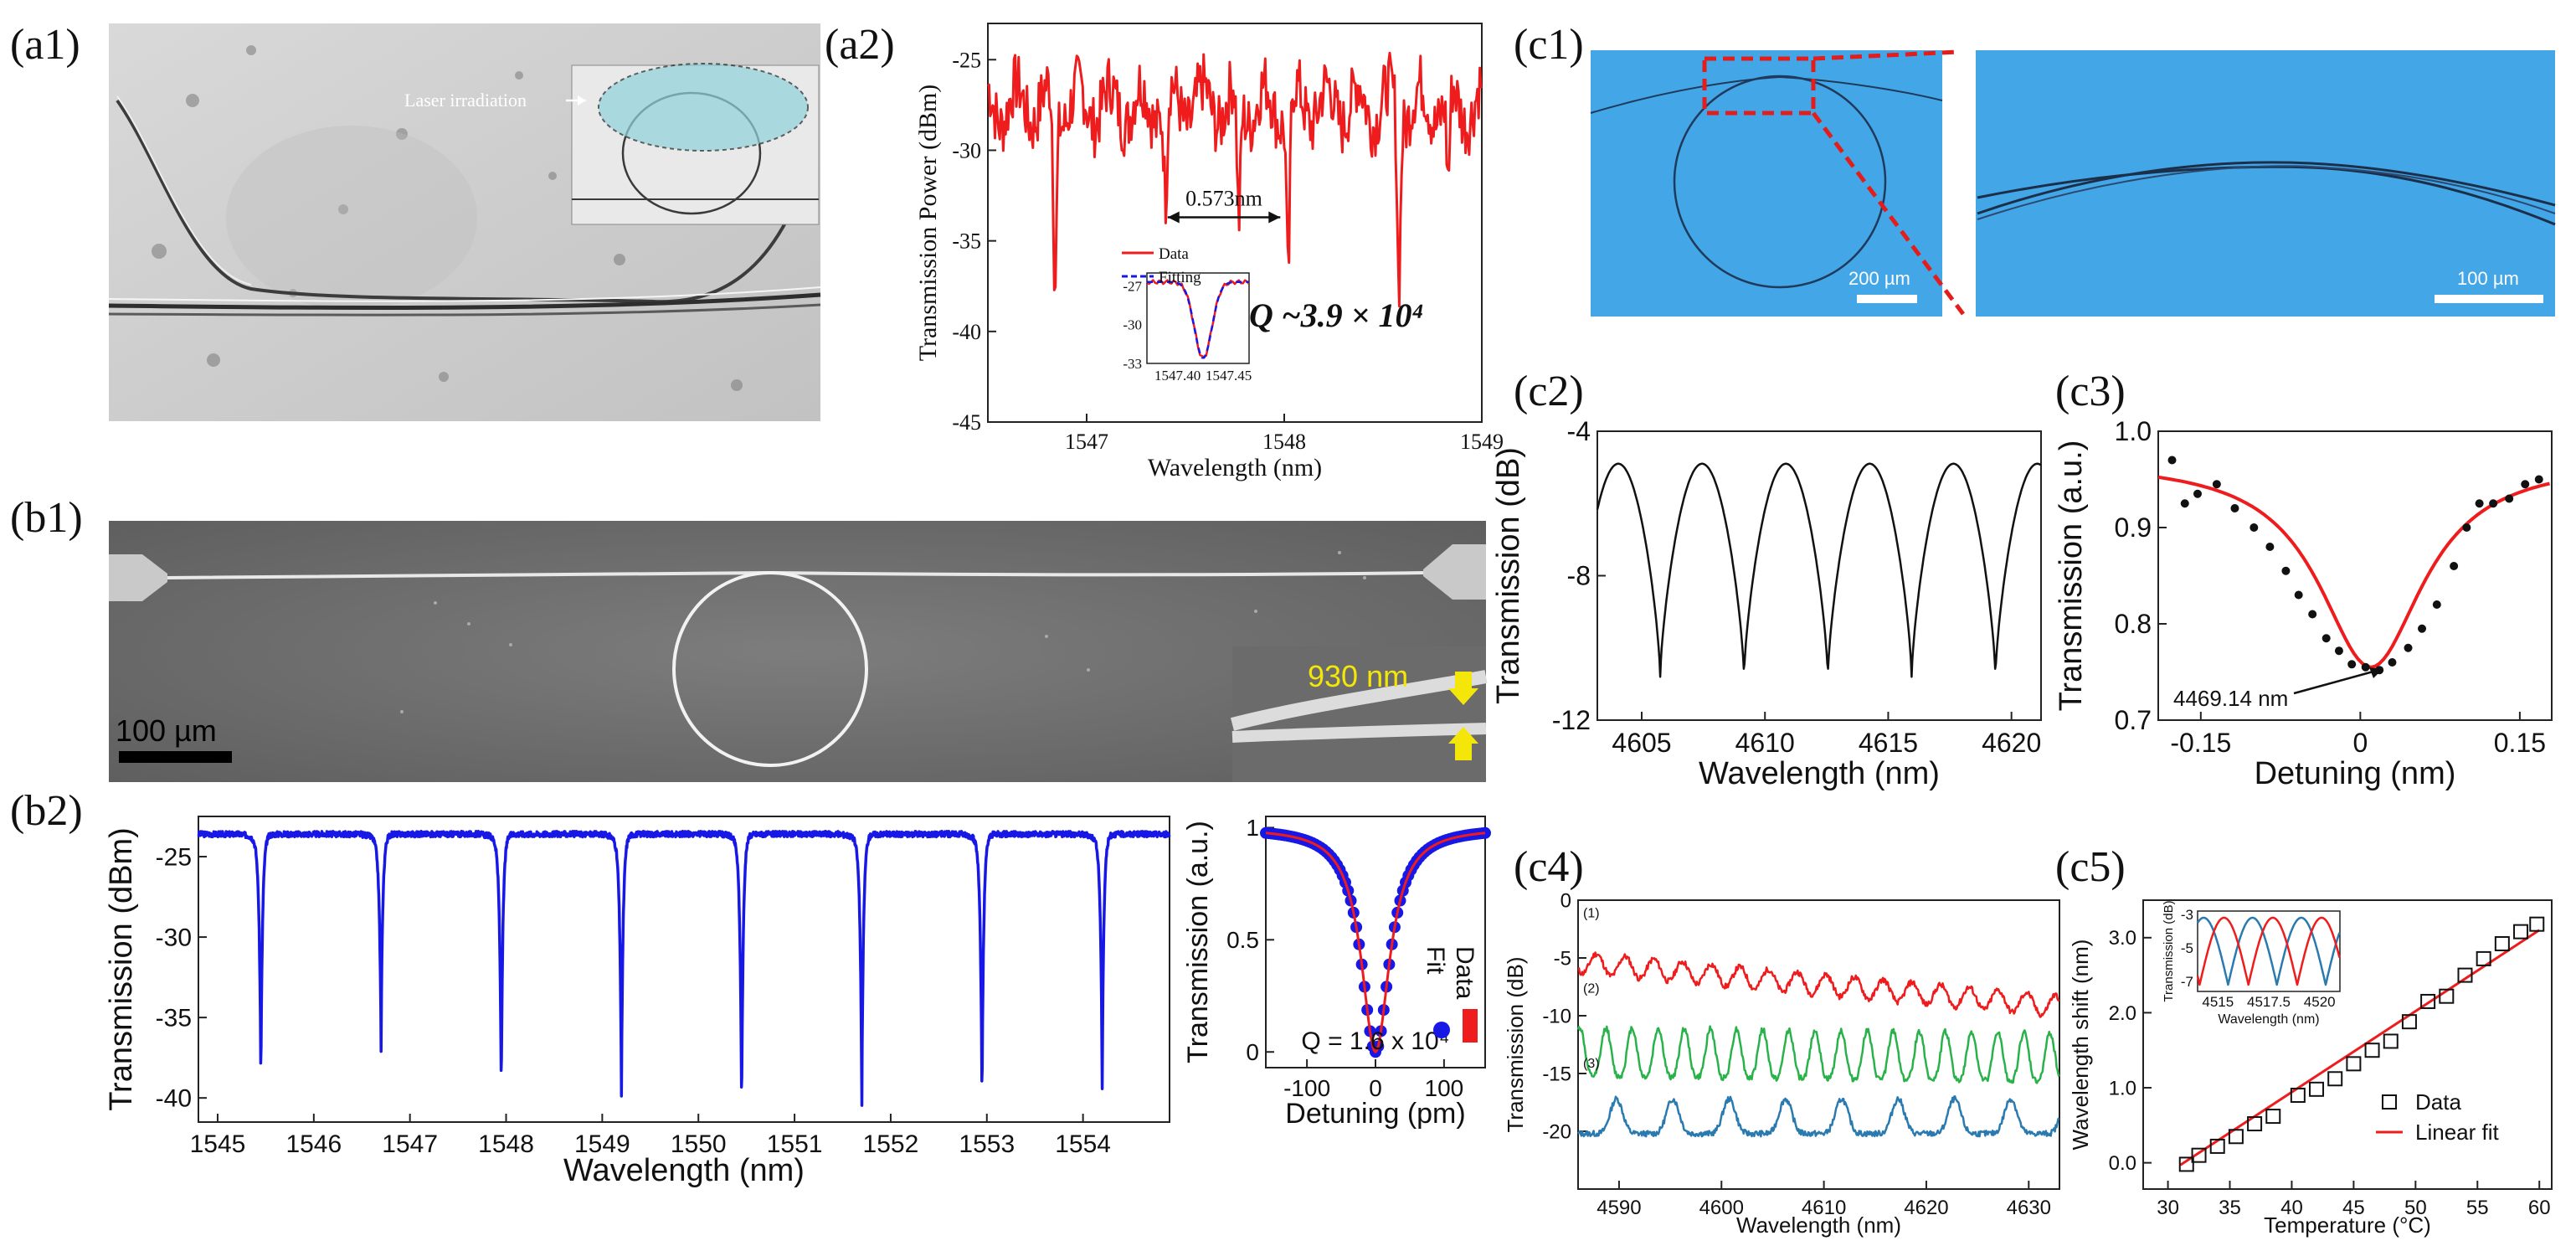 The height and width of the screenshot is (1246, 2576). Describe the element at coordinates (2122, 1088) in the screenshot. I see `c5-ytick-label: 1.0` at that location.